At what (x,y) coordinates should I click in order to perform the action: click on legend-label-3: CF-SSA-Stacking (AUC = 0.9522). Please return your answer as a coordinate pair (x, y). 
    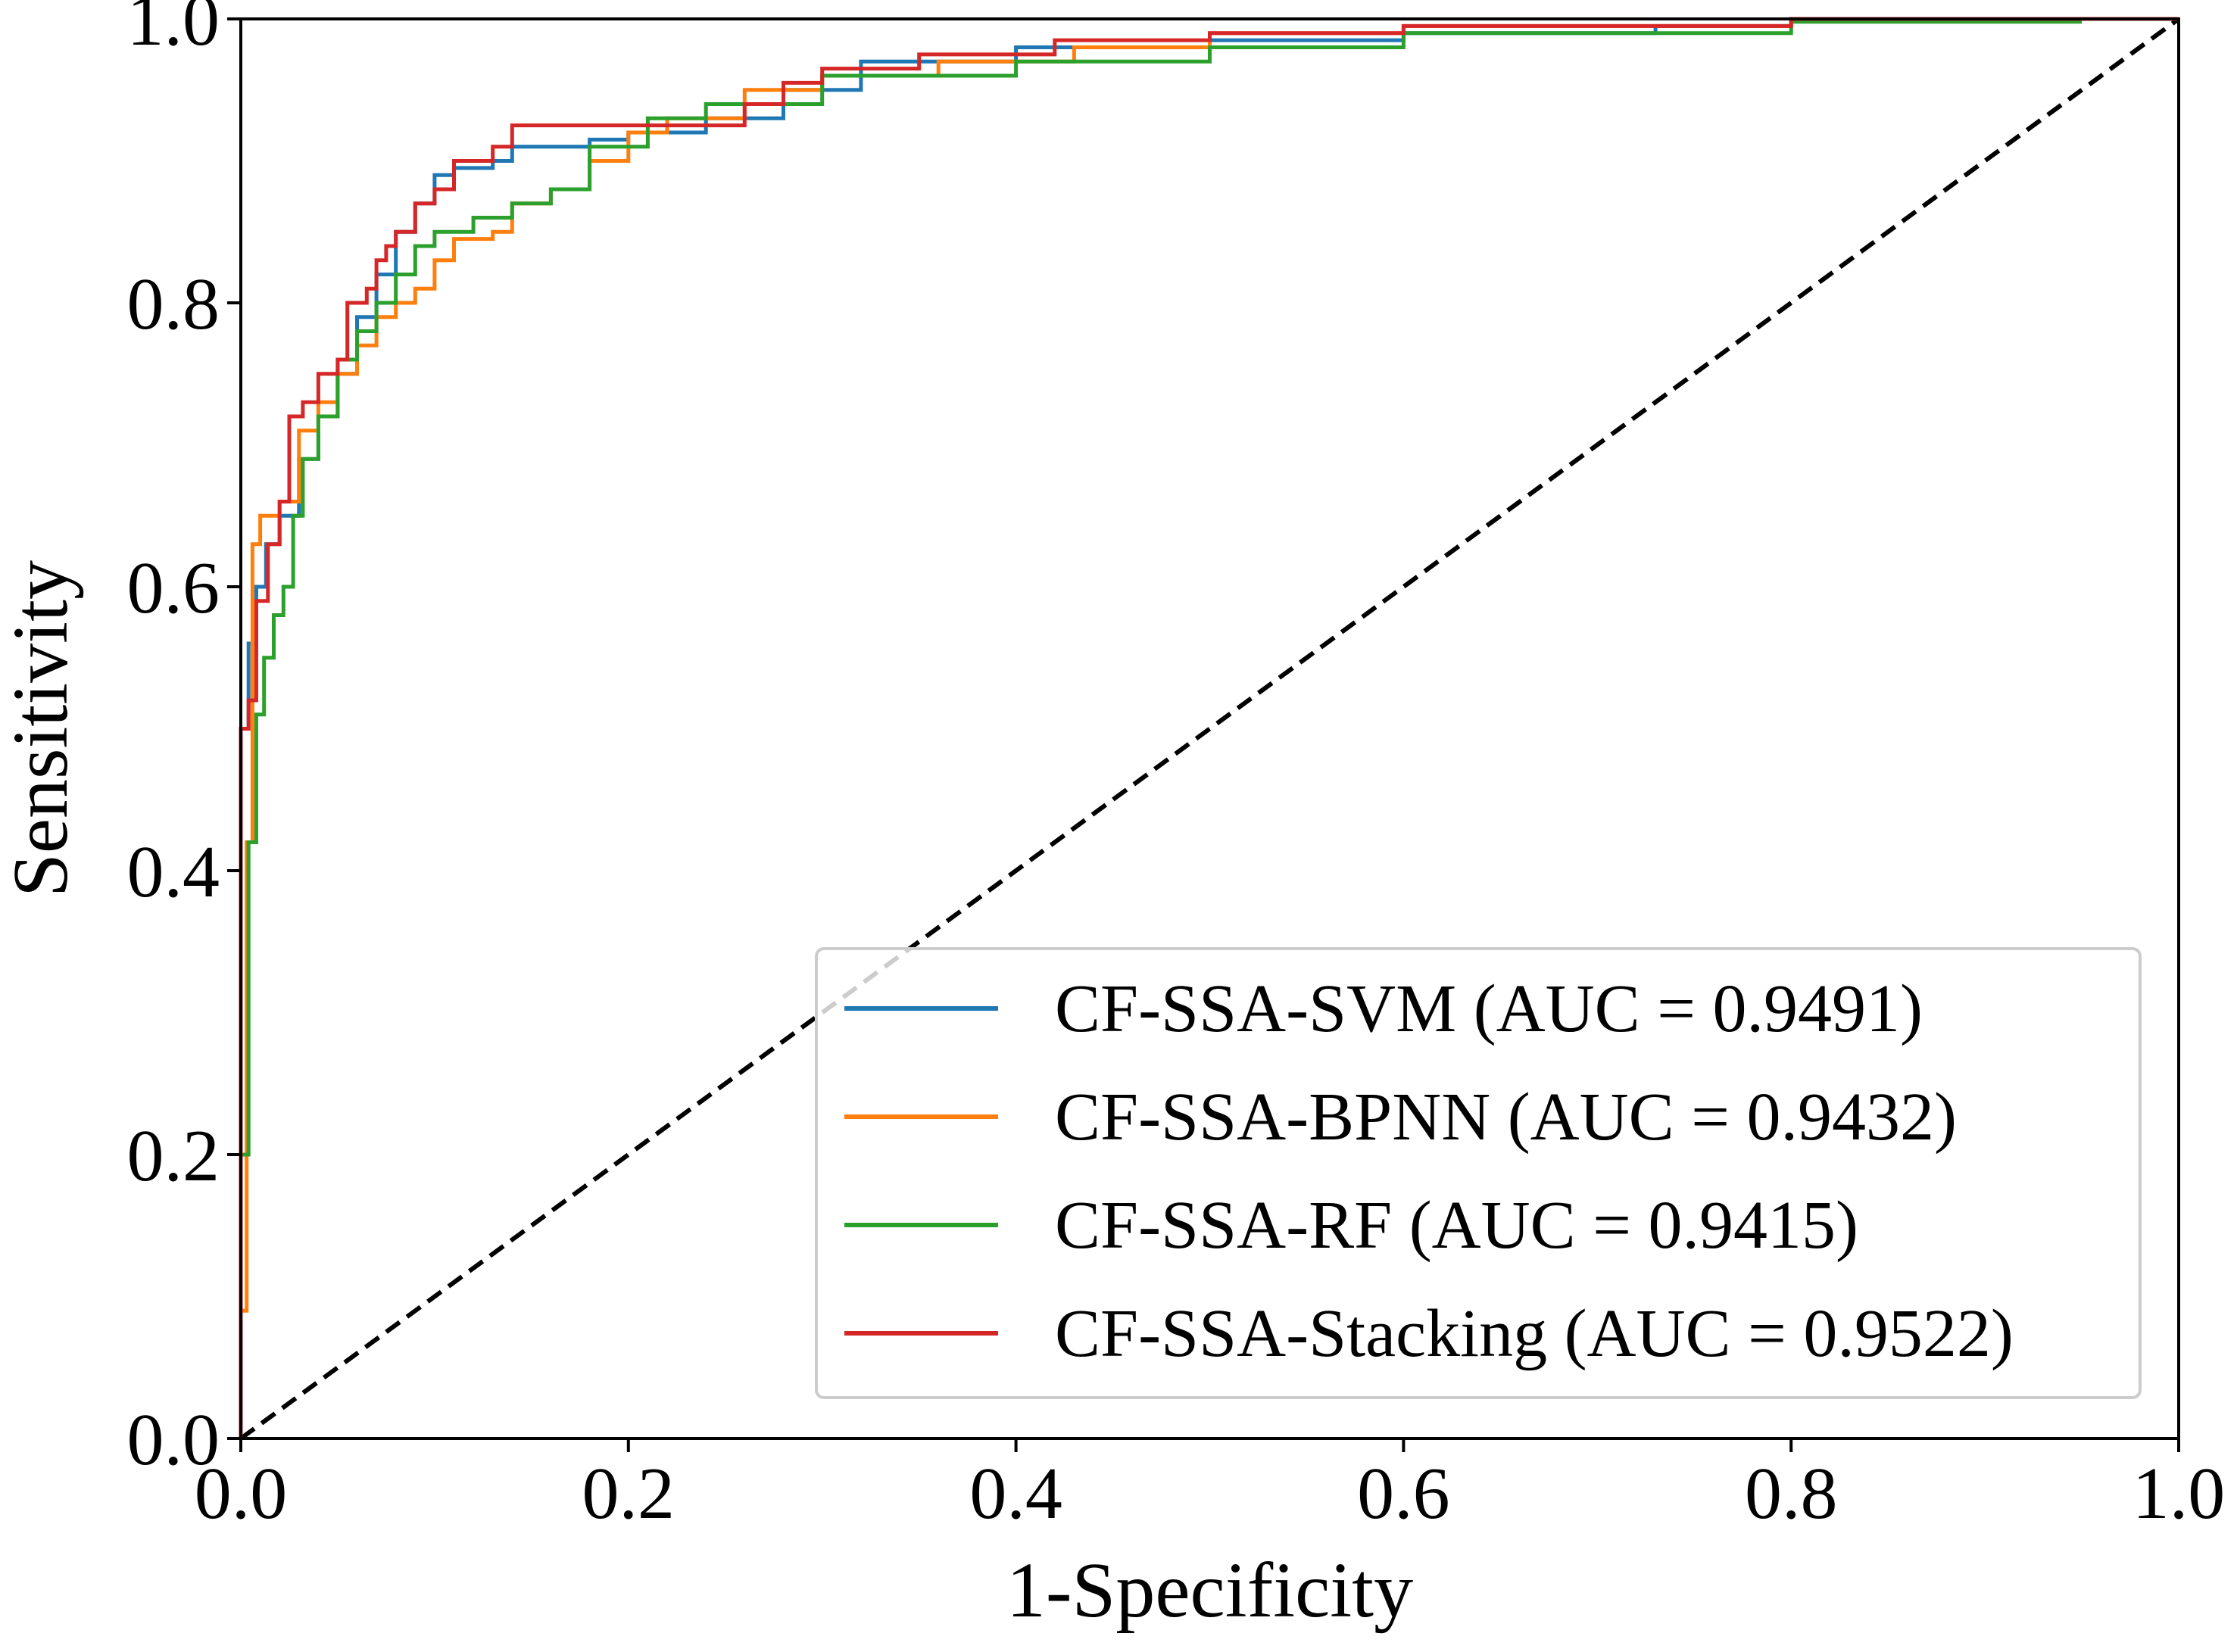
    Looking at the image, I should click on (1534, 1333).